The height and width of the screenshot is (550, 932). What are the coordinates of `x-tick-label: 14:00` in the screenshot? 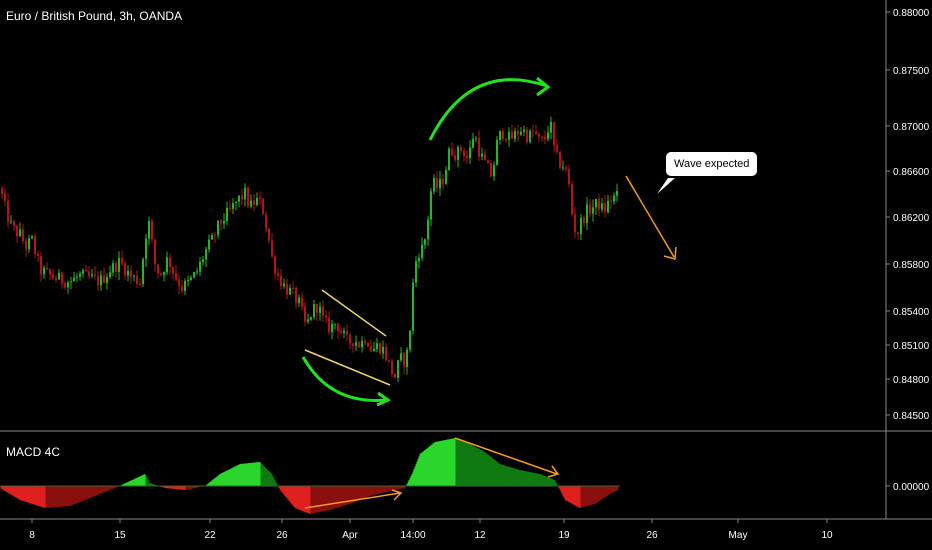 It's located at (412, 535).